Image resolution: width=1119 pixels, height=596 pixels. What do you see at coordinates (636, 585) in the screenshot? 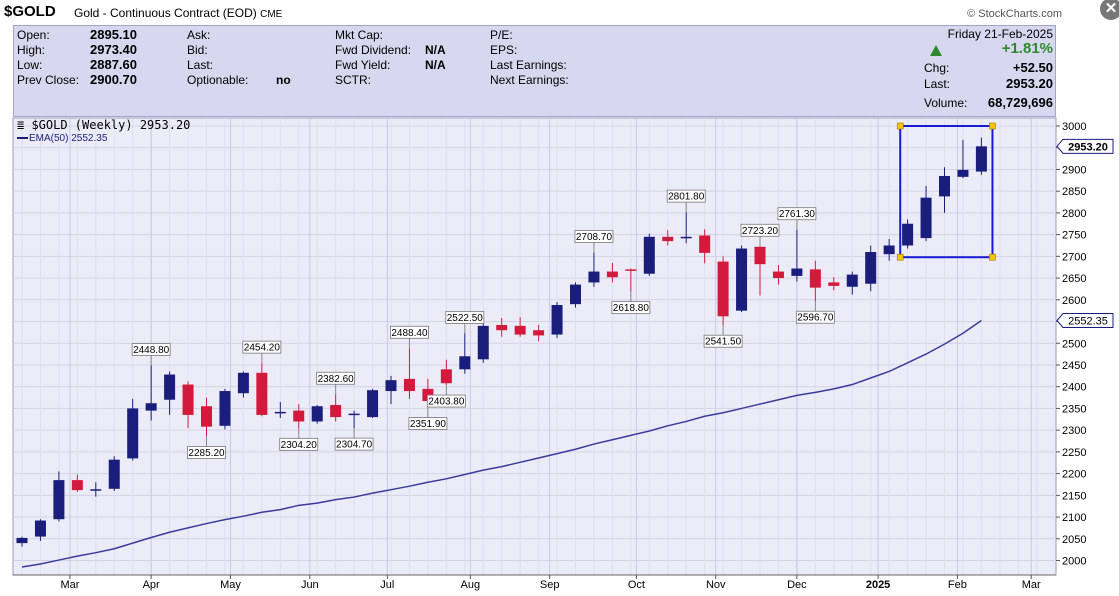
I see `x-tick-label: Oct` at bounding box center [636, 585].